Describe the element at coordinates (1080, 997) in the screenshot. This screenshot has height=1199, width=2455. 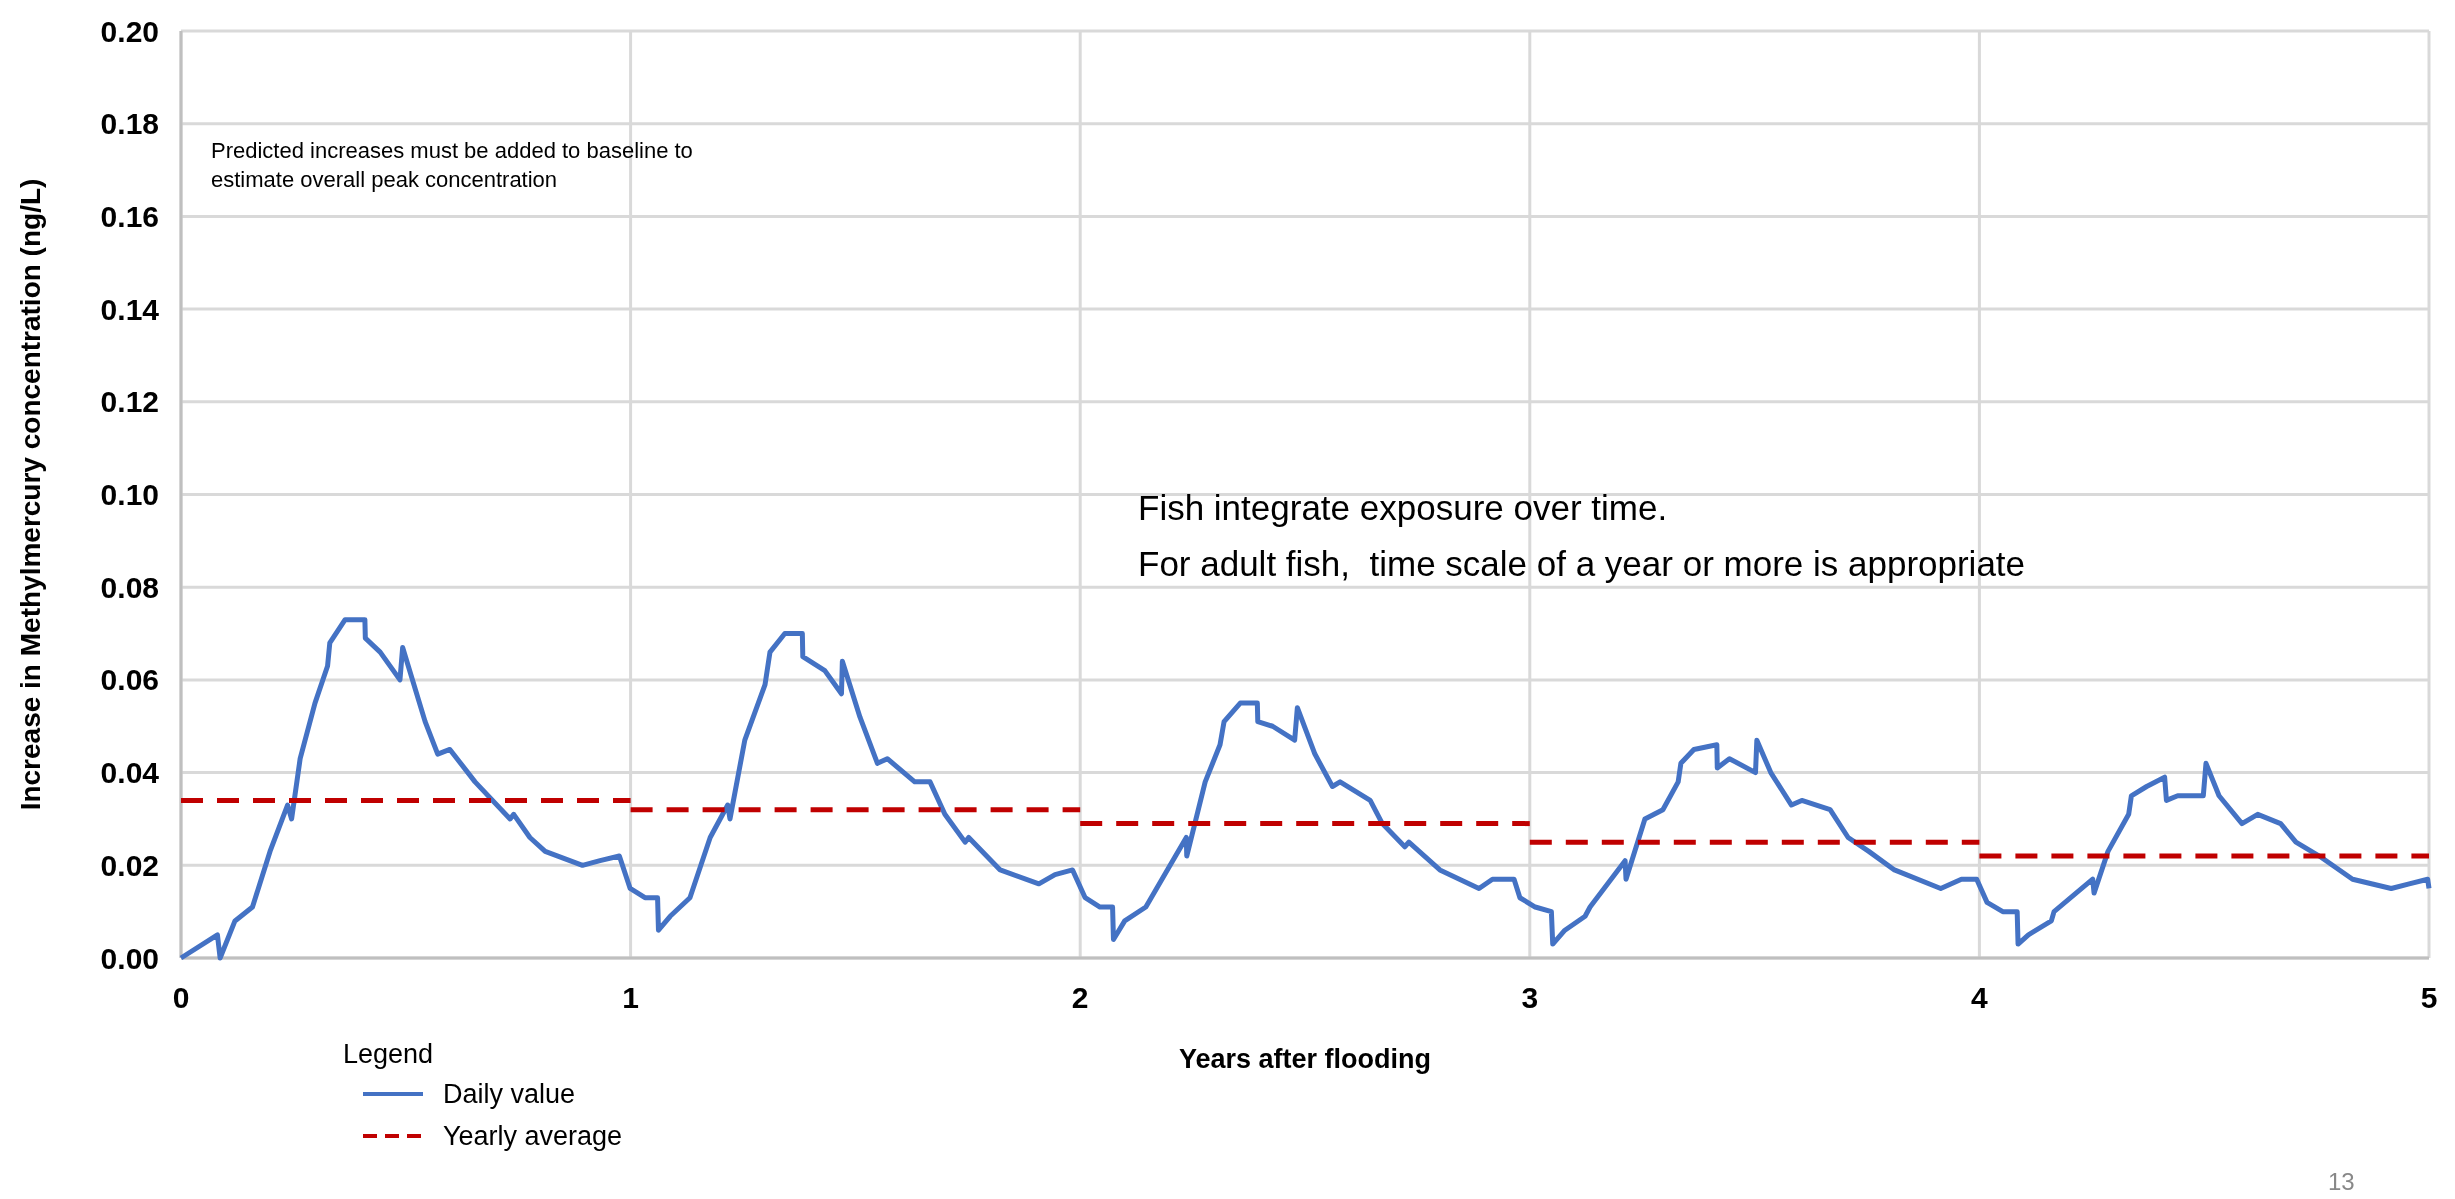
I see `x-tick-label: 2` at that location.